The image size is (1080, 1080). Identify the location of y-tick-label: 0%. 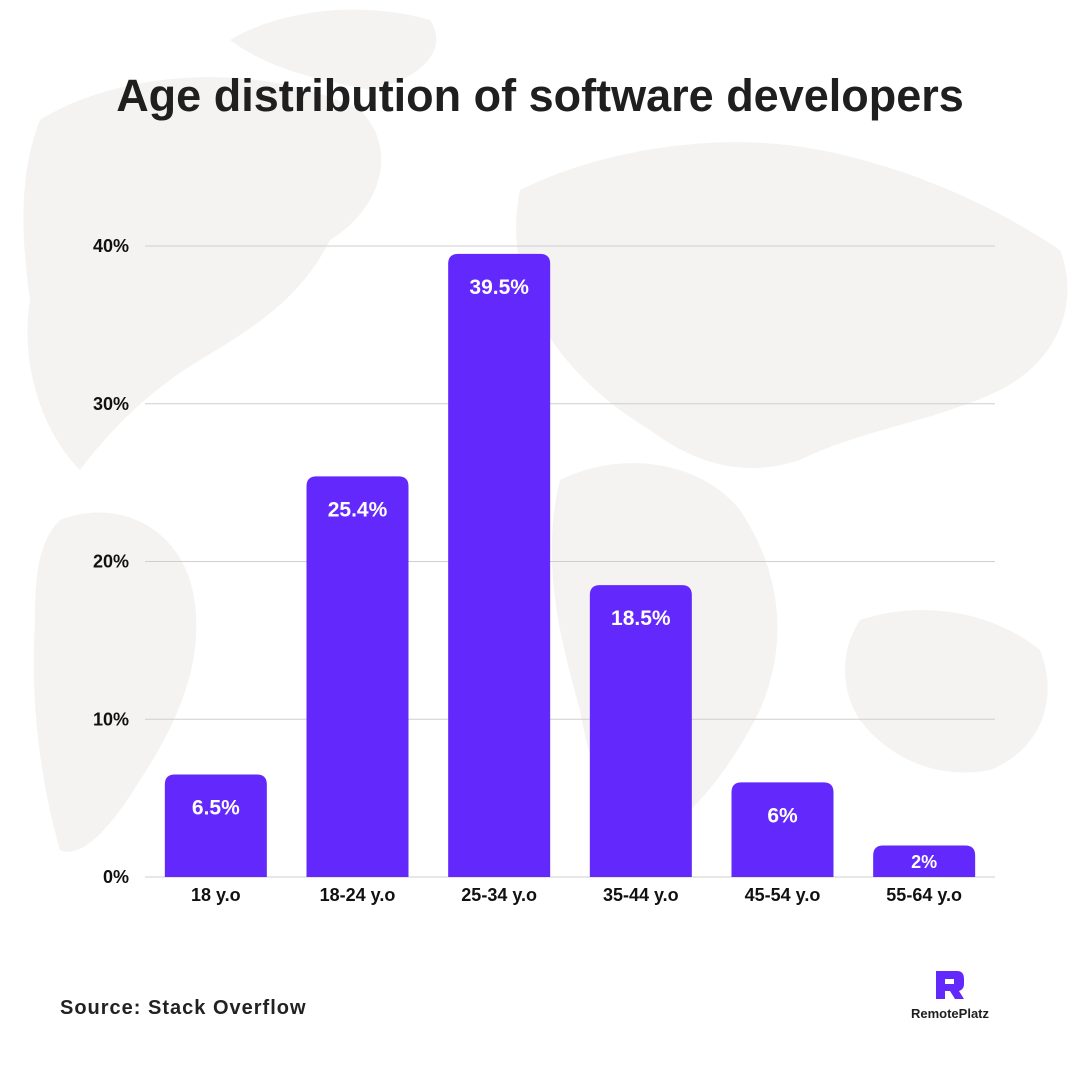
(116, 877).